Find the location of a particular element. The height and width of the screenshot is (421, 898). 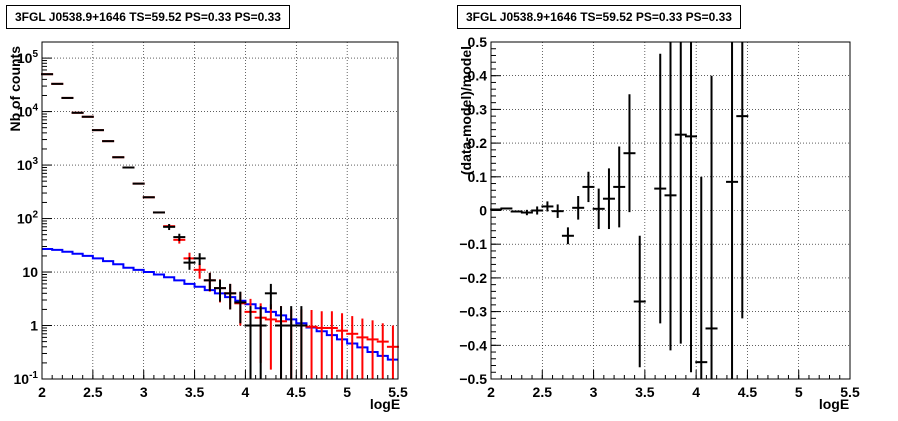

y-tick-label: 0.3 is located at coordinates (478, 109).